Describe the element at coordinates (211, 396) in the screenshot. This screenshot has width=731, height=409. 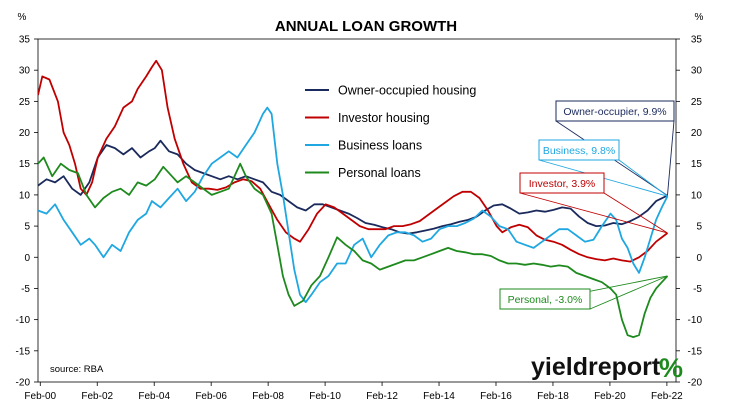
I see `x-tick-label: Feb-06` at that location.